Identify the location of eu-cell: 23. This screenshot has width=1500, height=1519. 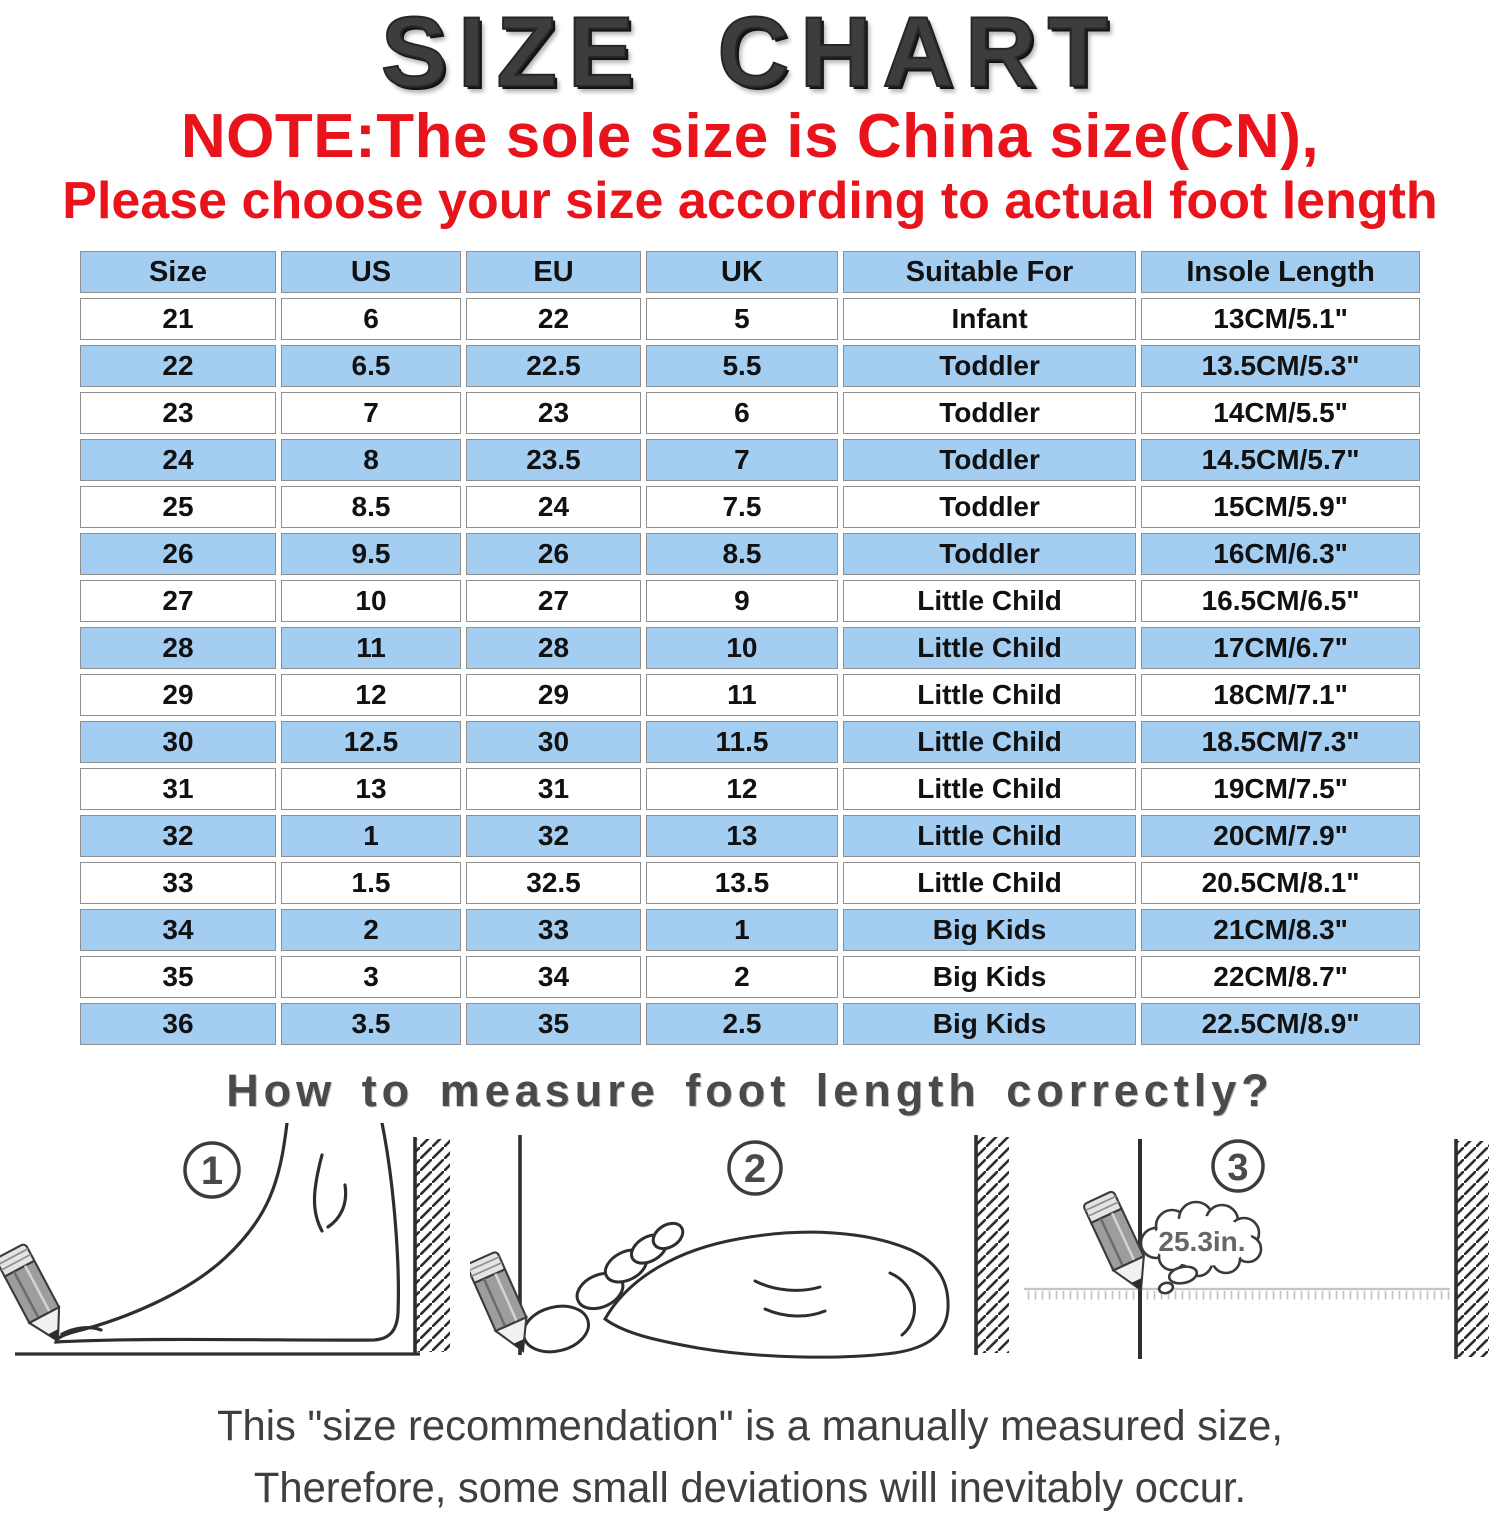
(553, 413).